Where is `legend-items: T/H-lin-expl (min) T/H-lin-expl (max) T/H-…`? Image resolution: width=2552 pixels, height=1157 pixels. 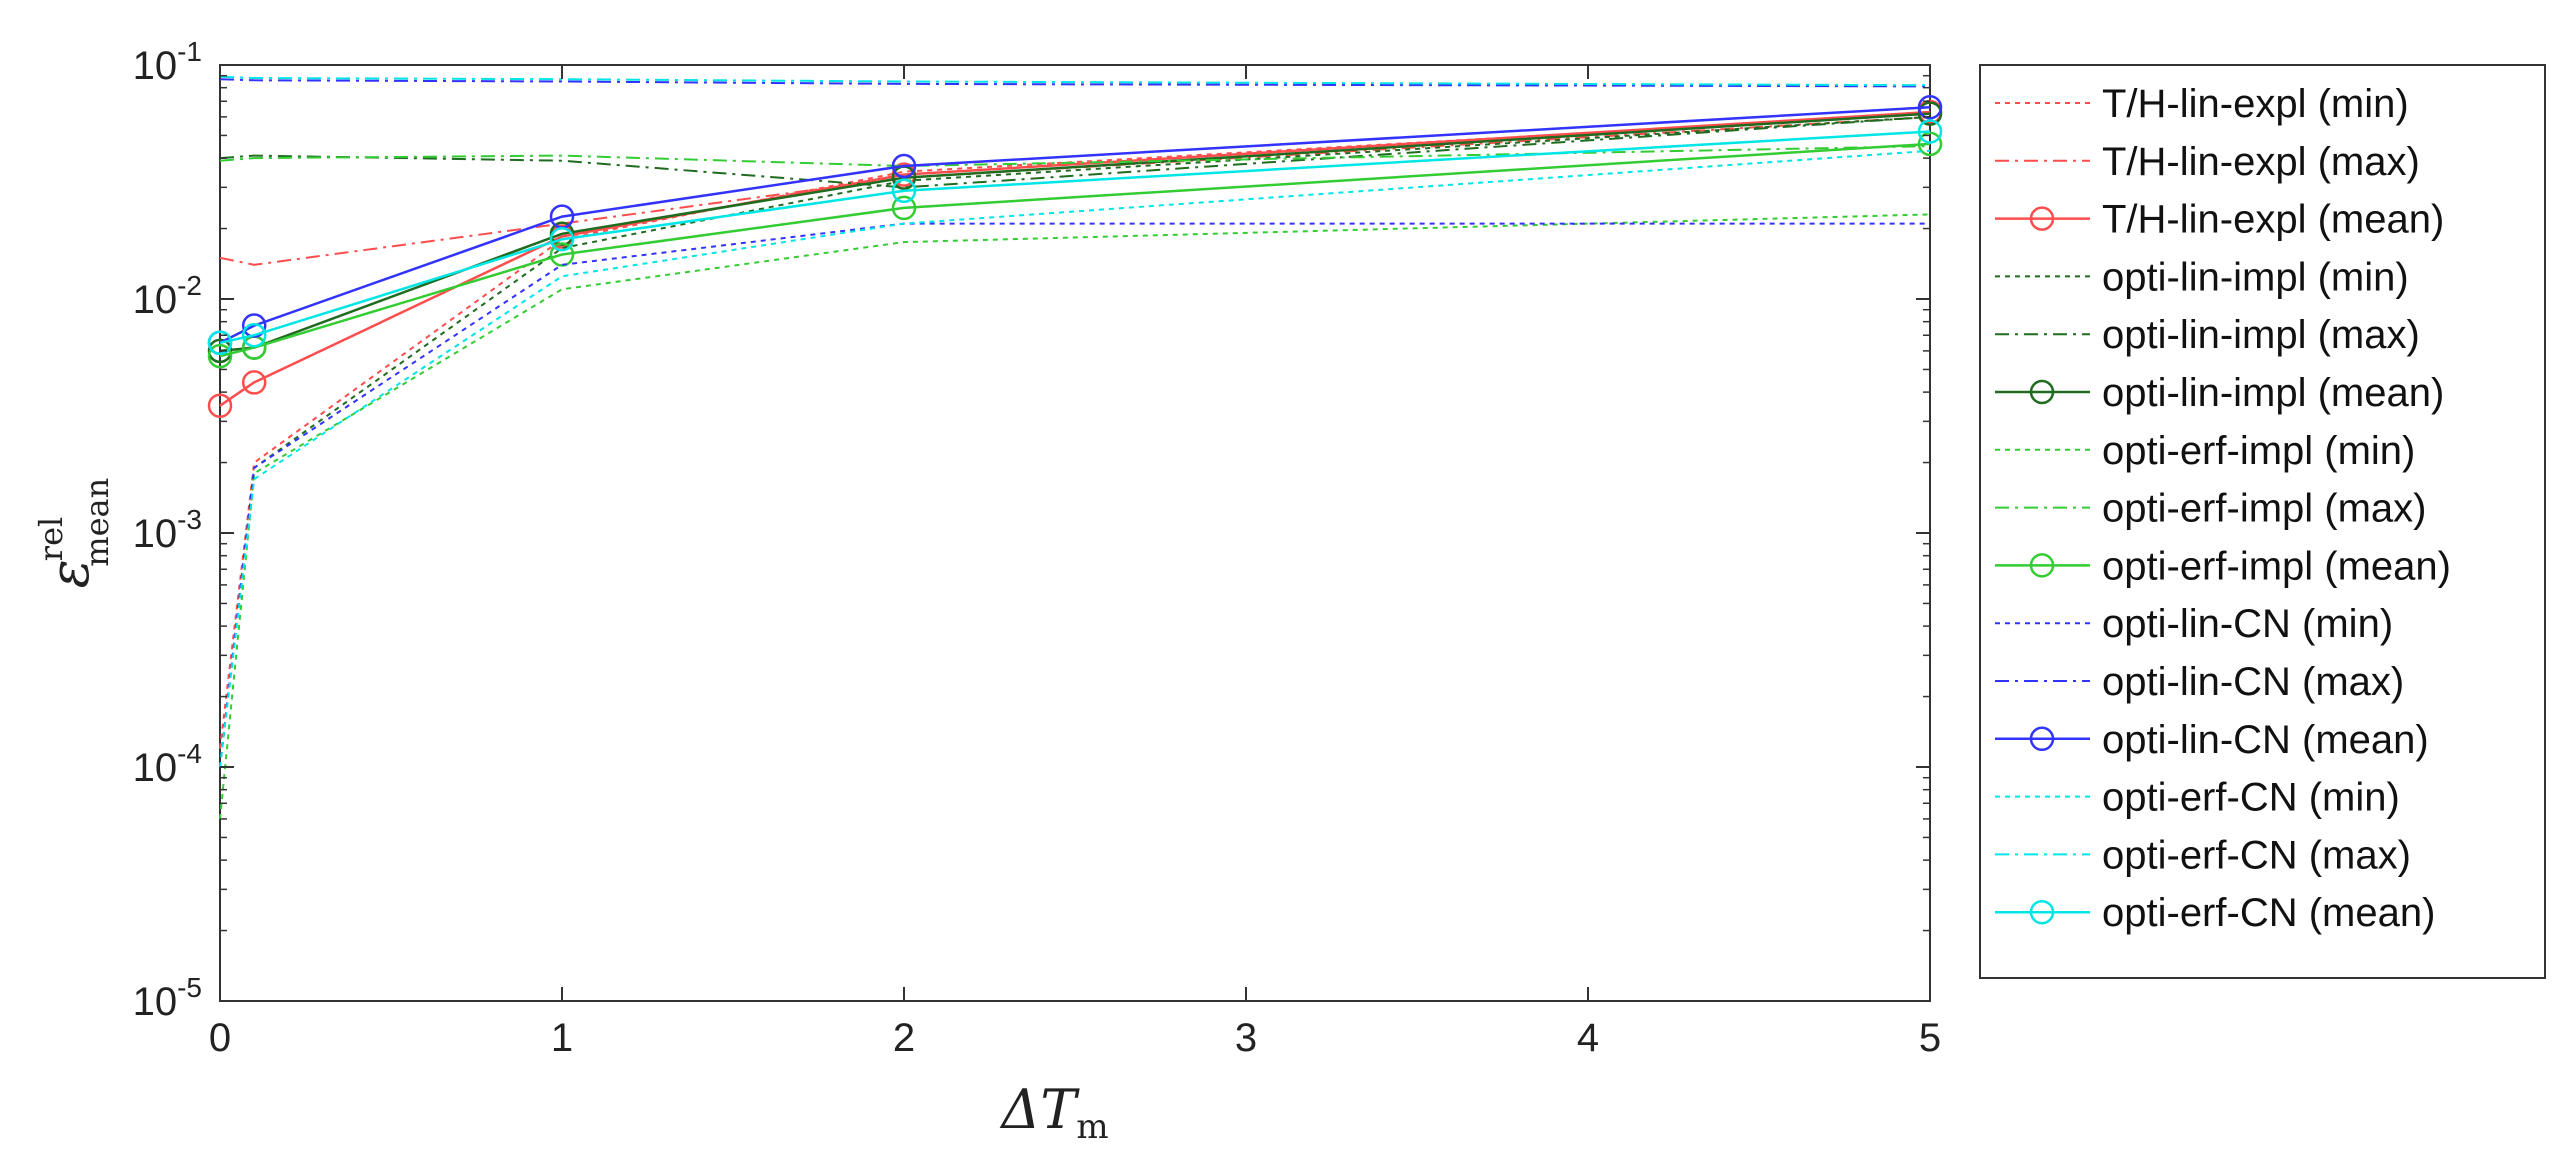
legend-items: T/H-lin-expl (min) T/H-lin-expl (max) T/H-… is located at coordinates (2223, 508).